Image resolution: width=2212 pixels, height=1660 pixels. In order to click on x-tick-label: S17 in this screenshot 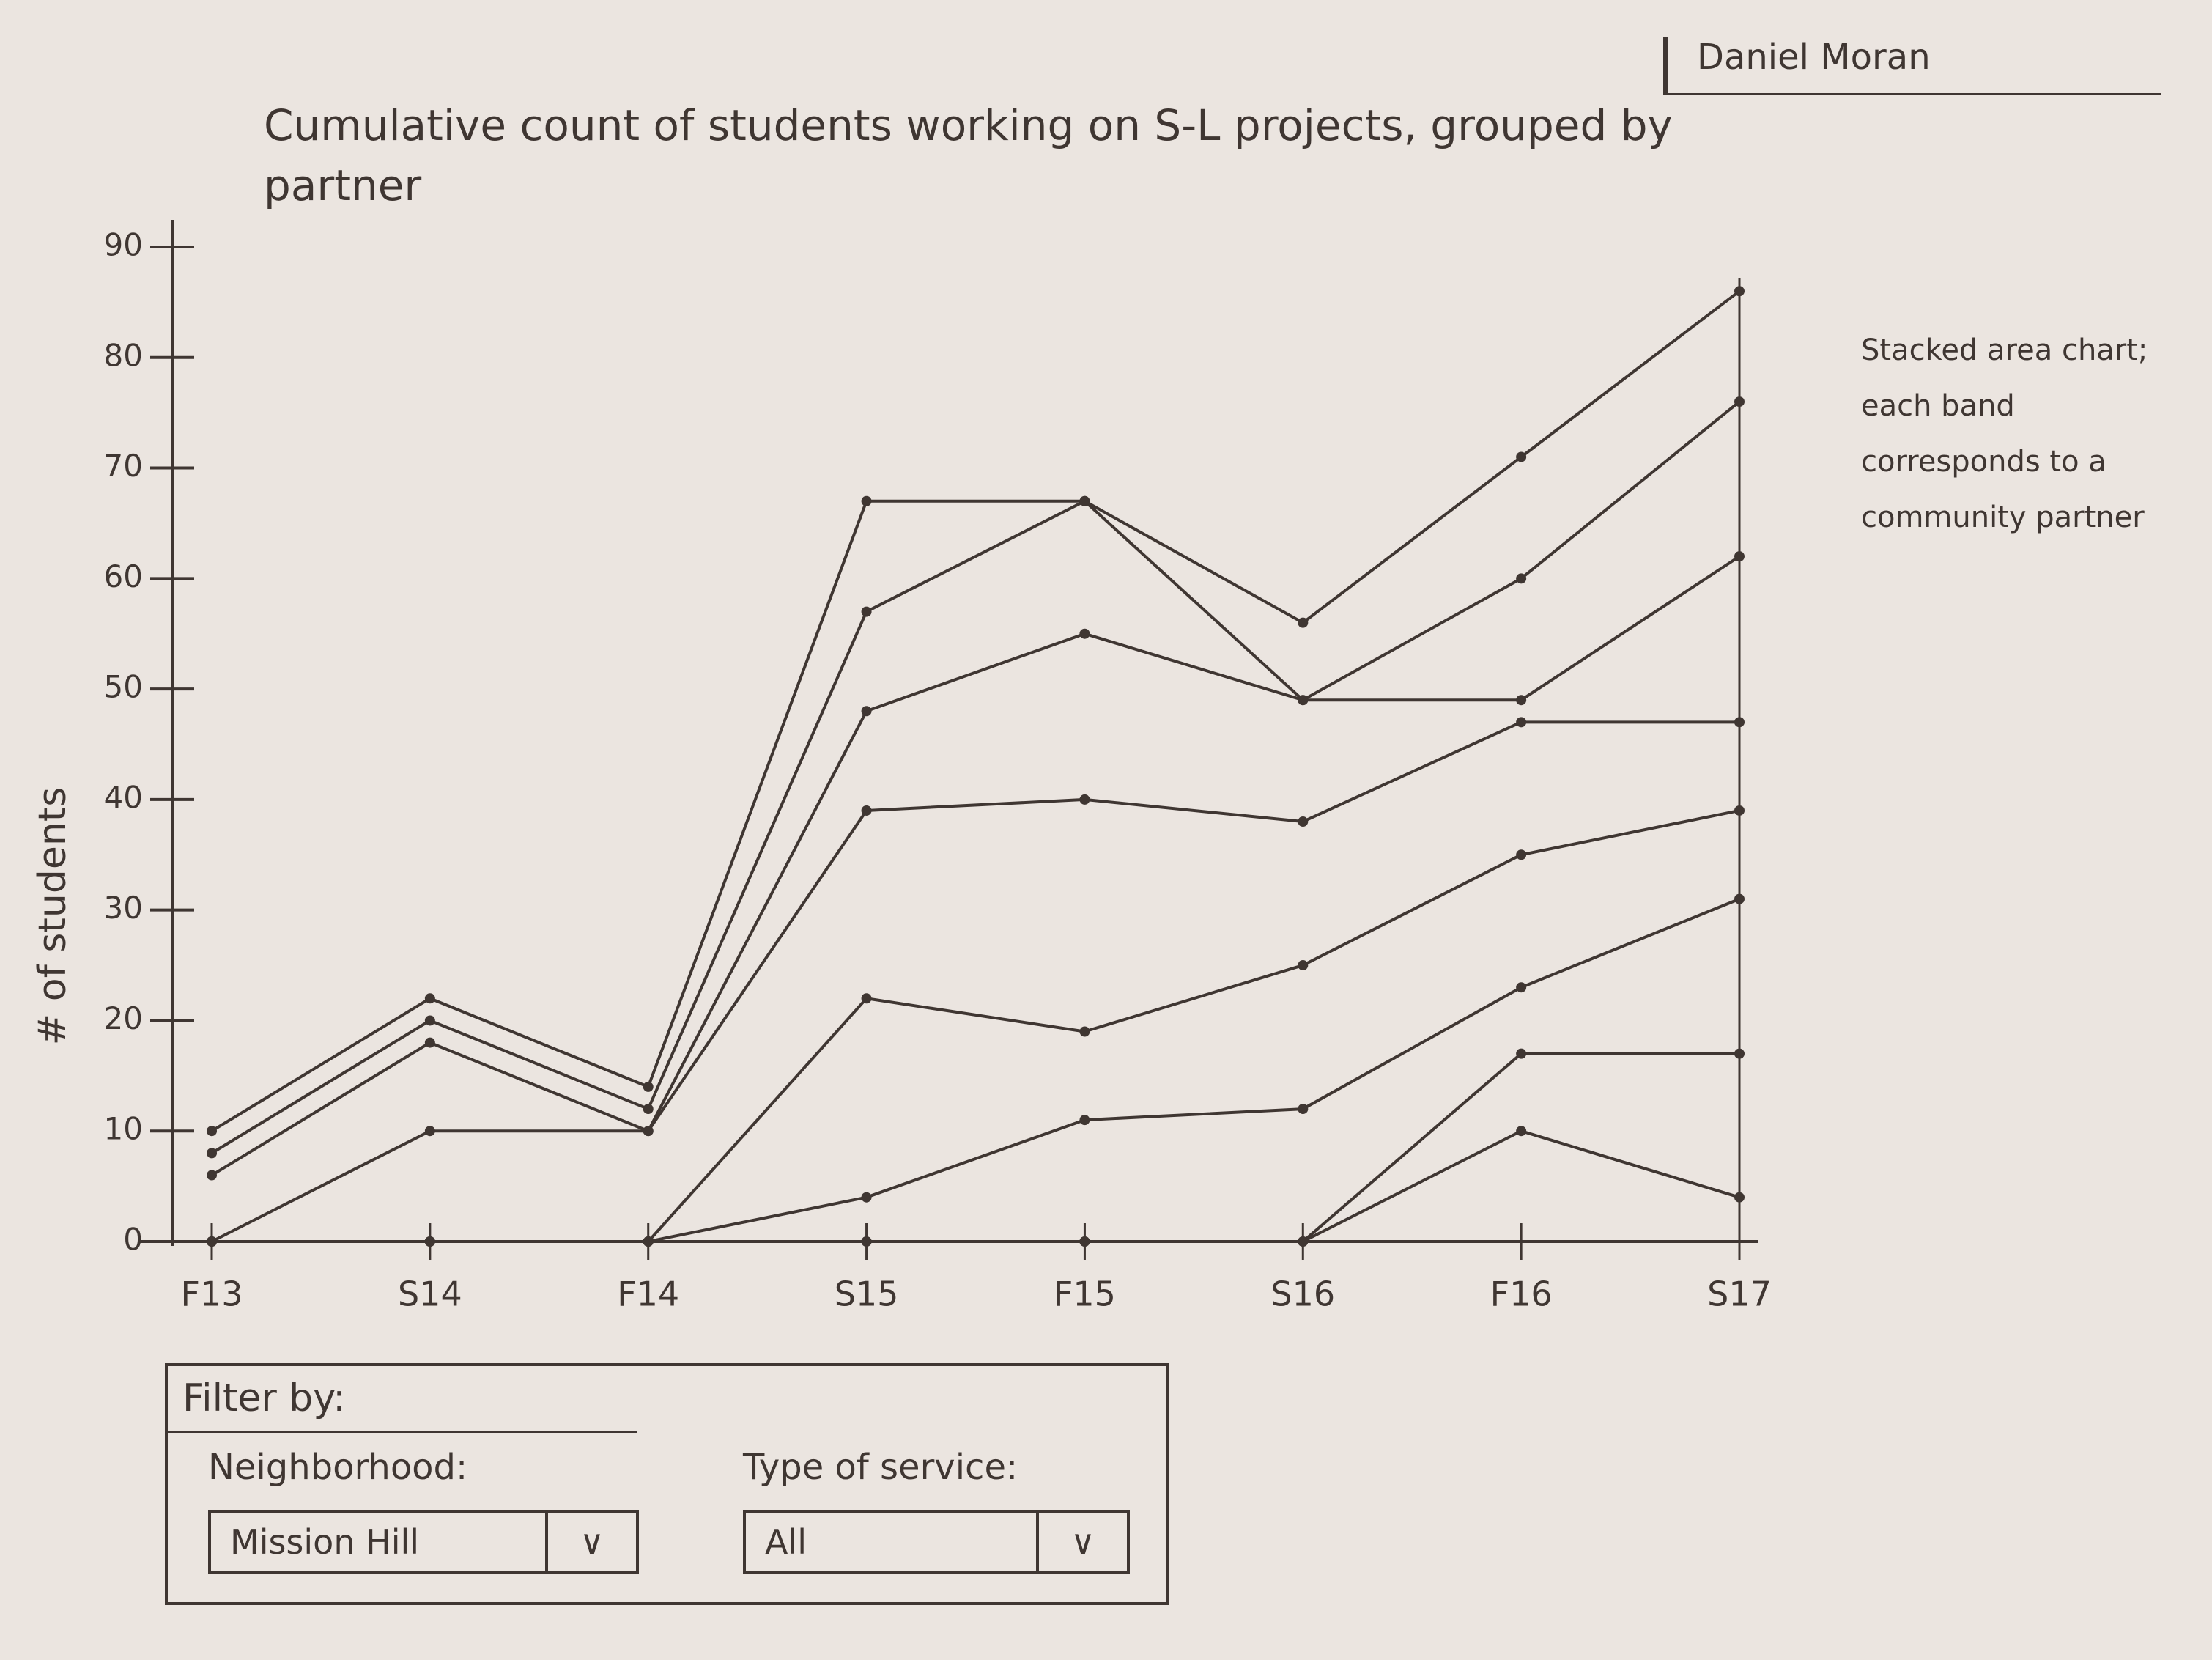, I will do `click(1739, 1294)`.